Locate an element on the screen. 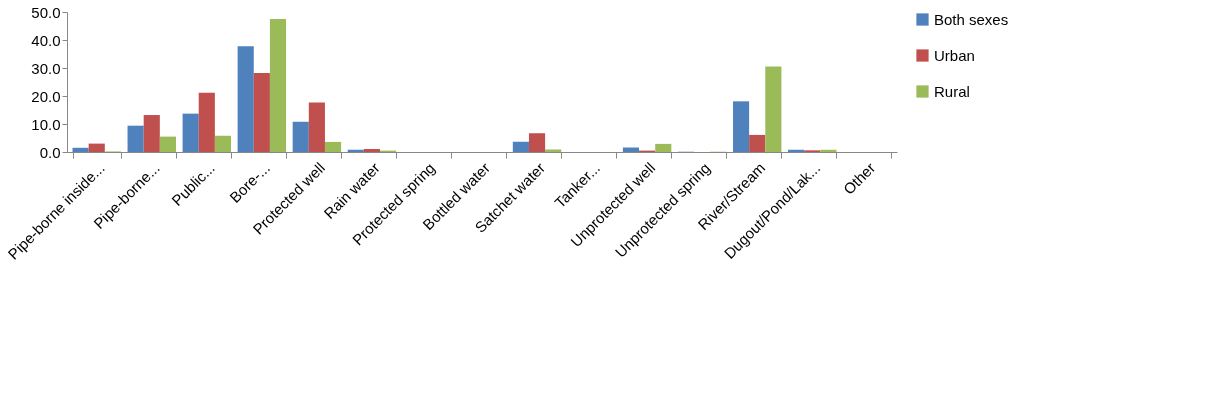 This screenshot has width=1212, height=414. y-tick-label: 20.0 is located at coordinates (46, 96).